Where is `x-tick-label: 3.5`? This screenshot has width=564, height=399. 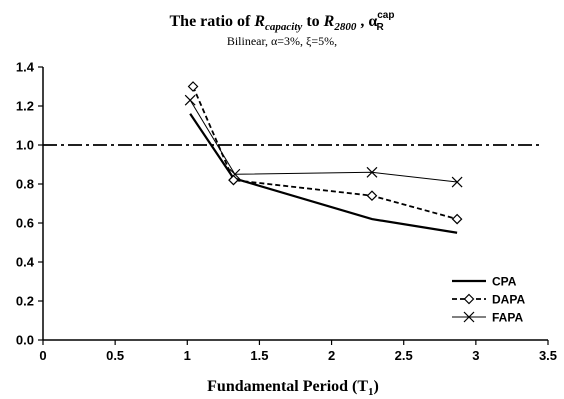 x-tick-label: 3.5 is located at coordinates (548, 355).